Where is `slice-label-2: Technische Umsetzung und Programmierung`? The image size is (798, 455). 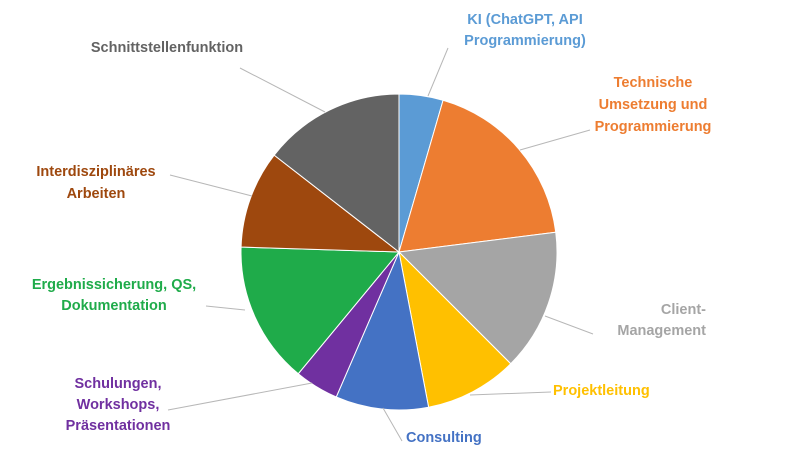
slice-label-2: Technische Umsetzung und Programmierung is located at coordinates (653, 105).